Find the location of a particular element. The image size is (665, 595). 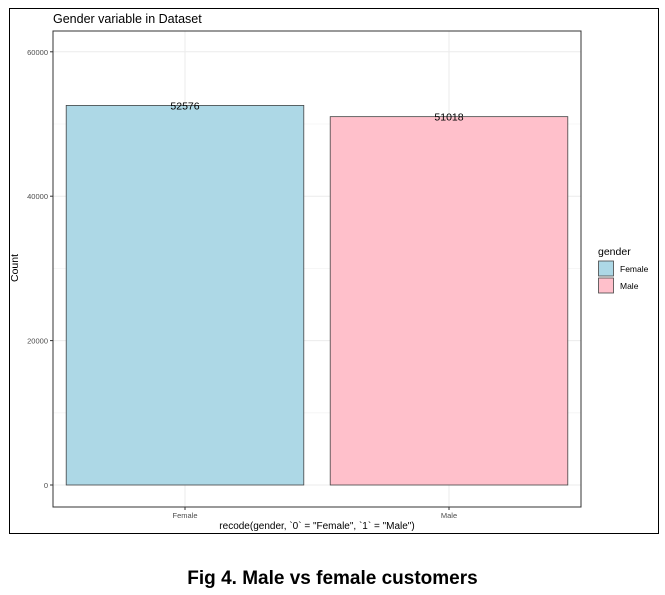

legend-label-male: Male is located at coordinates (629, 286).